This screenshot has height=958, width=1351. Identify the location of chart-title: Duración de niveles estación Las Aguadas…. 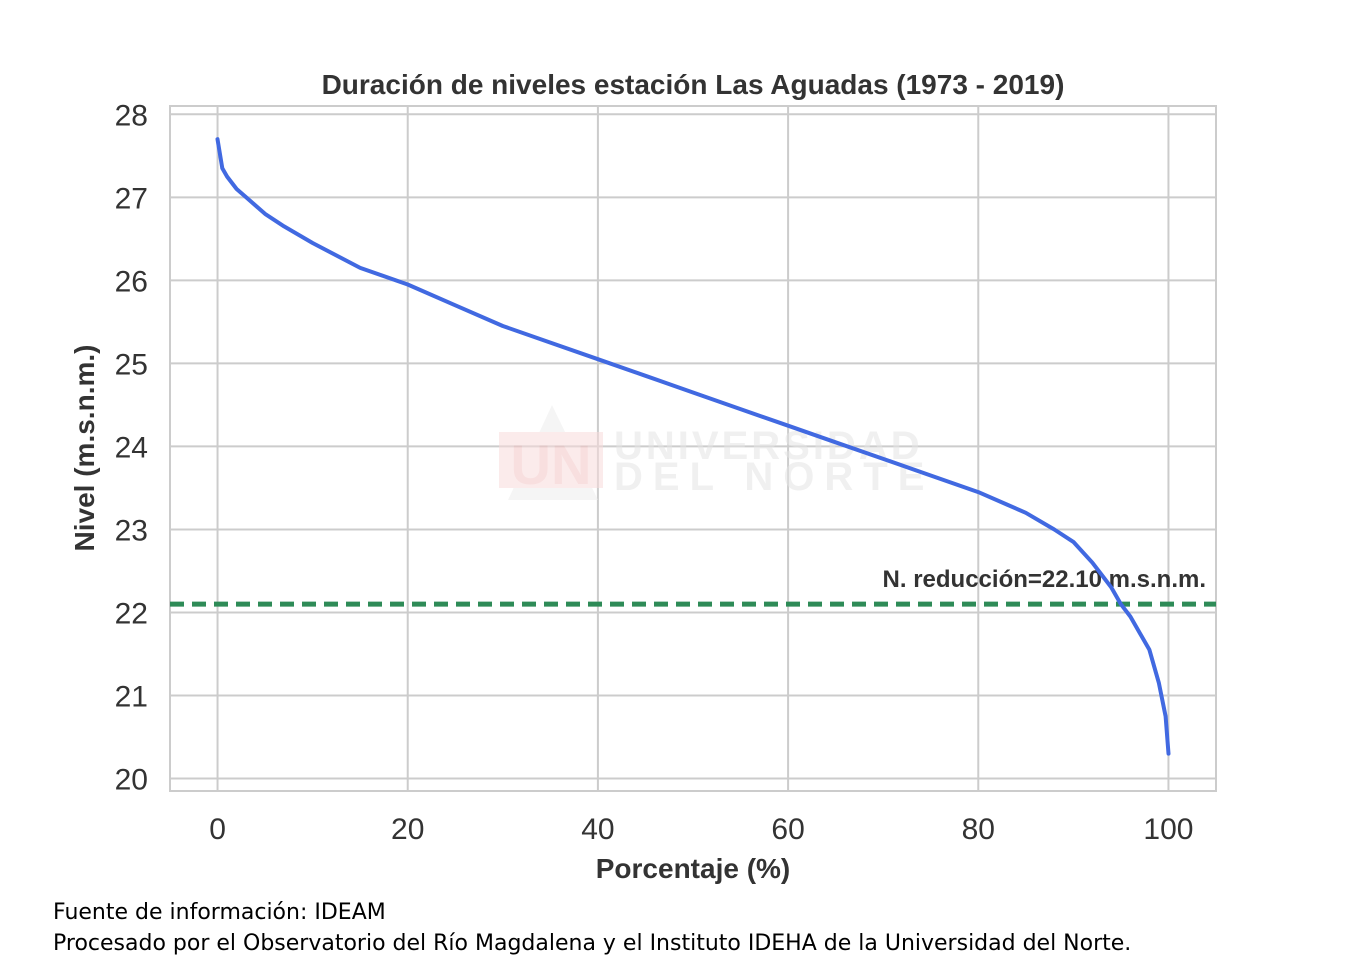
(693, 84).